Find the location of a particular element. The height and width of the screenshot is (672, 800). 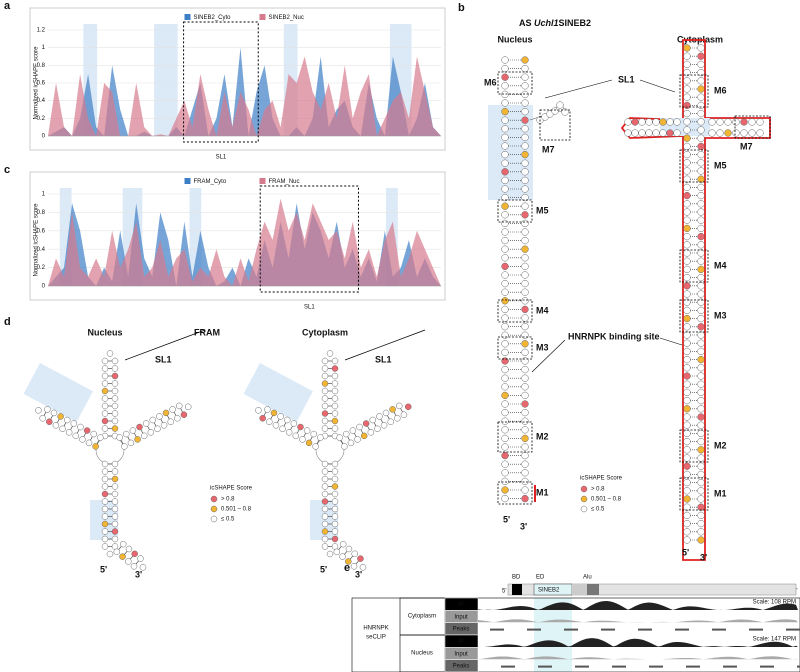

end-3: 3' is located at coordinates (358, 574).